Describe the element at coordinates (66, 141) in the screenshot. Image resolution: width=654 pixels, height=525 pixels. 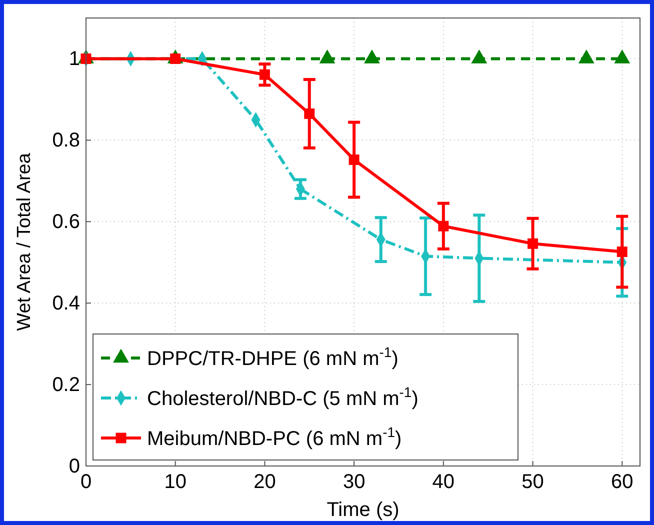
I see `y-tick-label: 0.8` at that location.